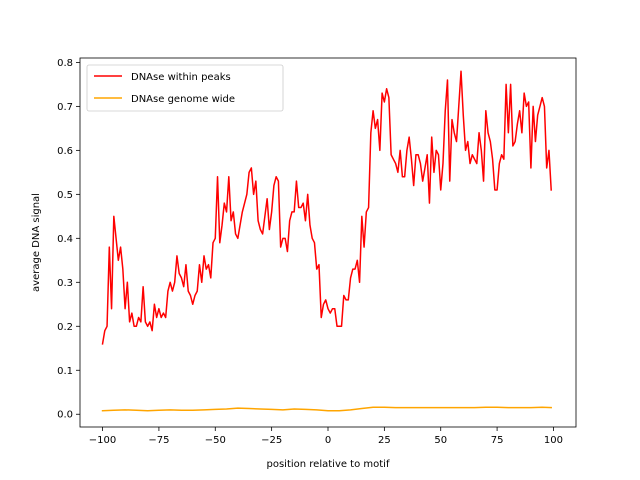 The image size is (640, 480). What do you see at coordinates (497, 440) in the screenshot?
I see `x-tick-label: 75` at bounding box center [497, 440].